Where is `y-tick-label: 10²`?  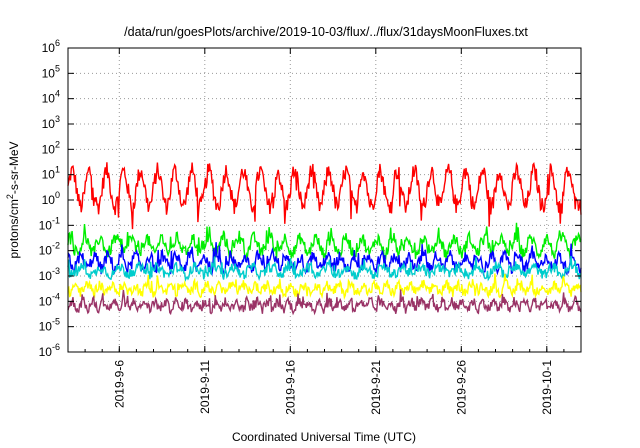
y-tick-label: 10² is located at coordinates (51, 147).